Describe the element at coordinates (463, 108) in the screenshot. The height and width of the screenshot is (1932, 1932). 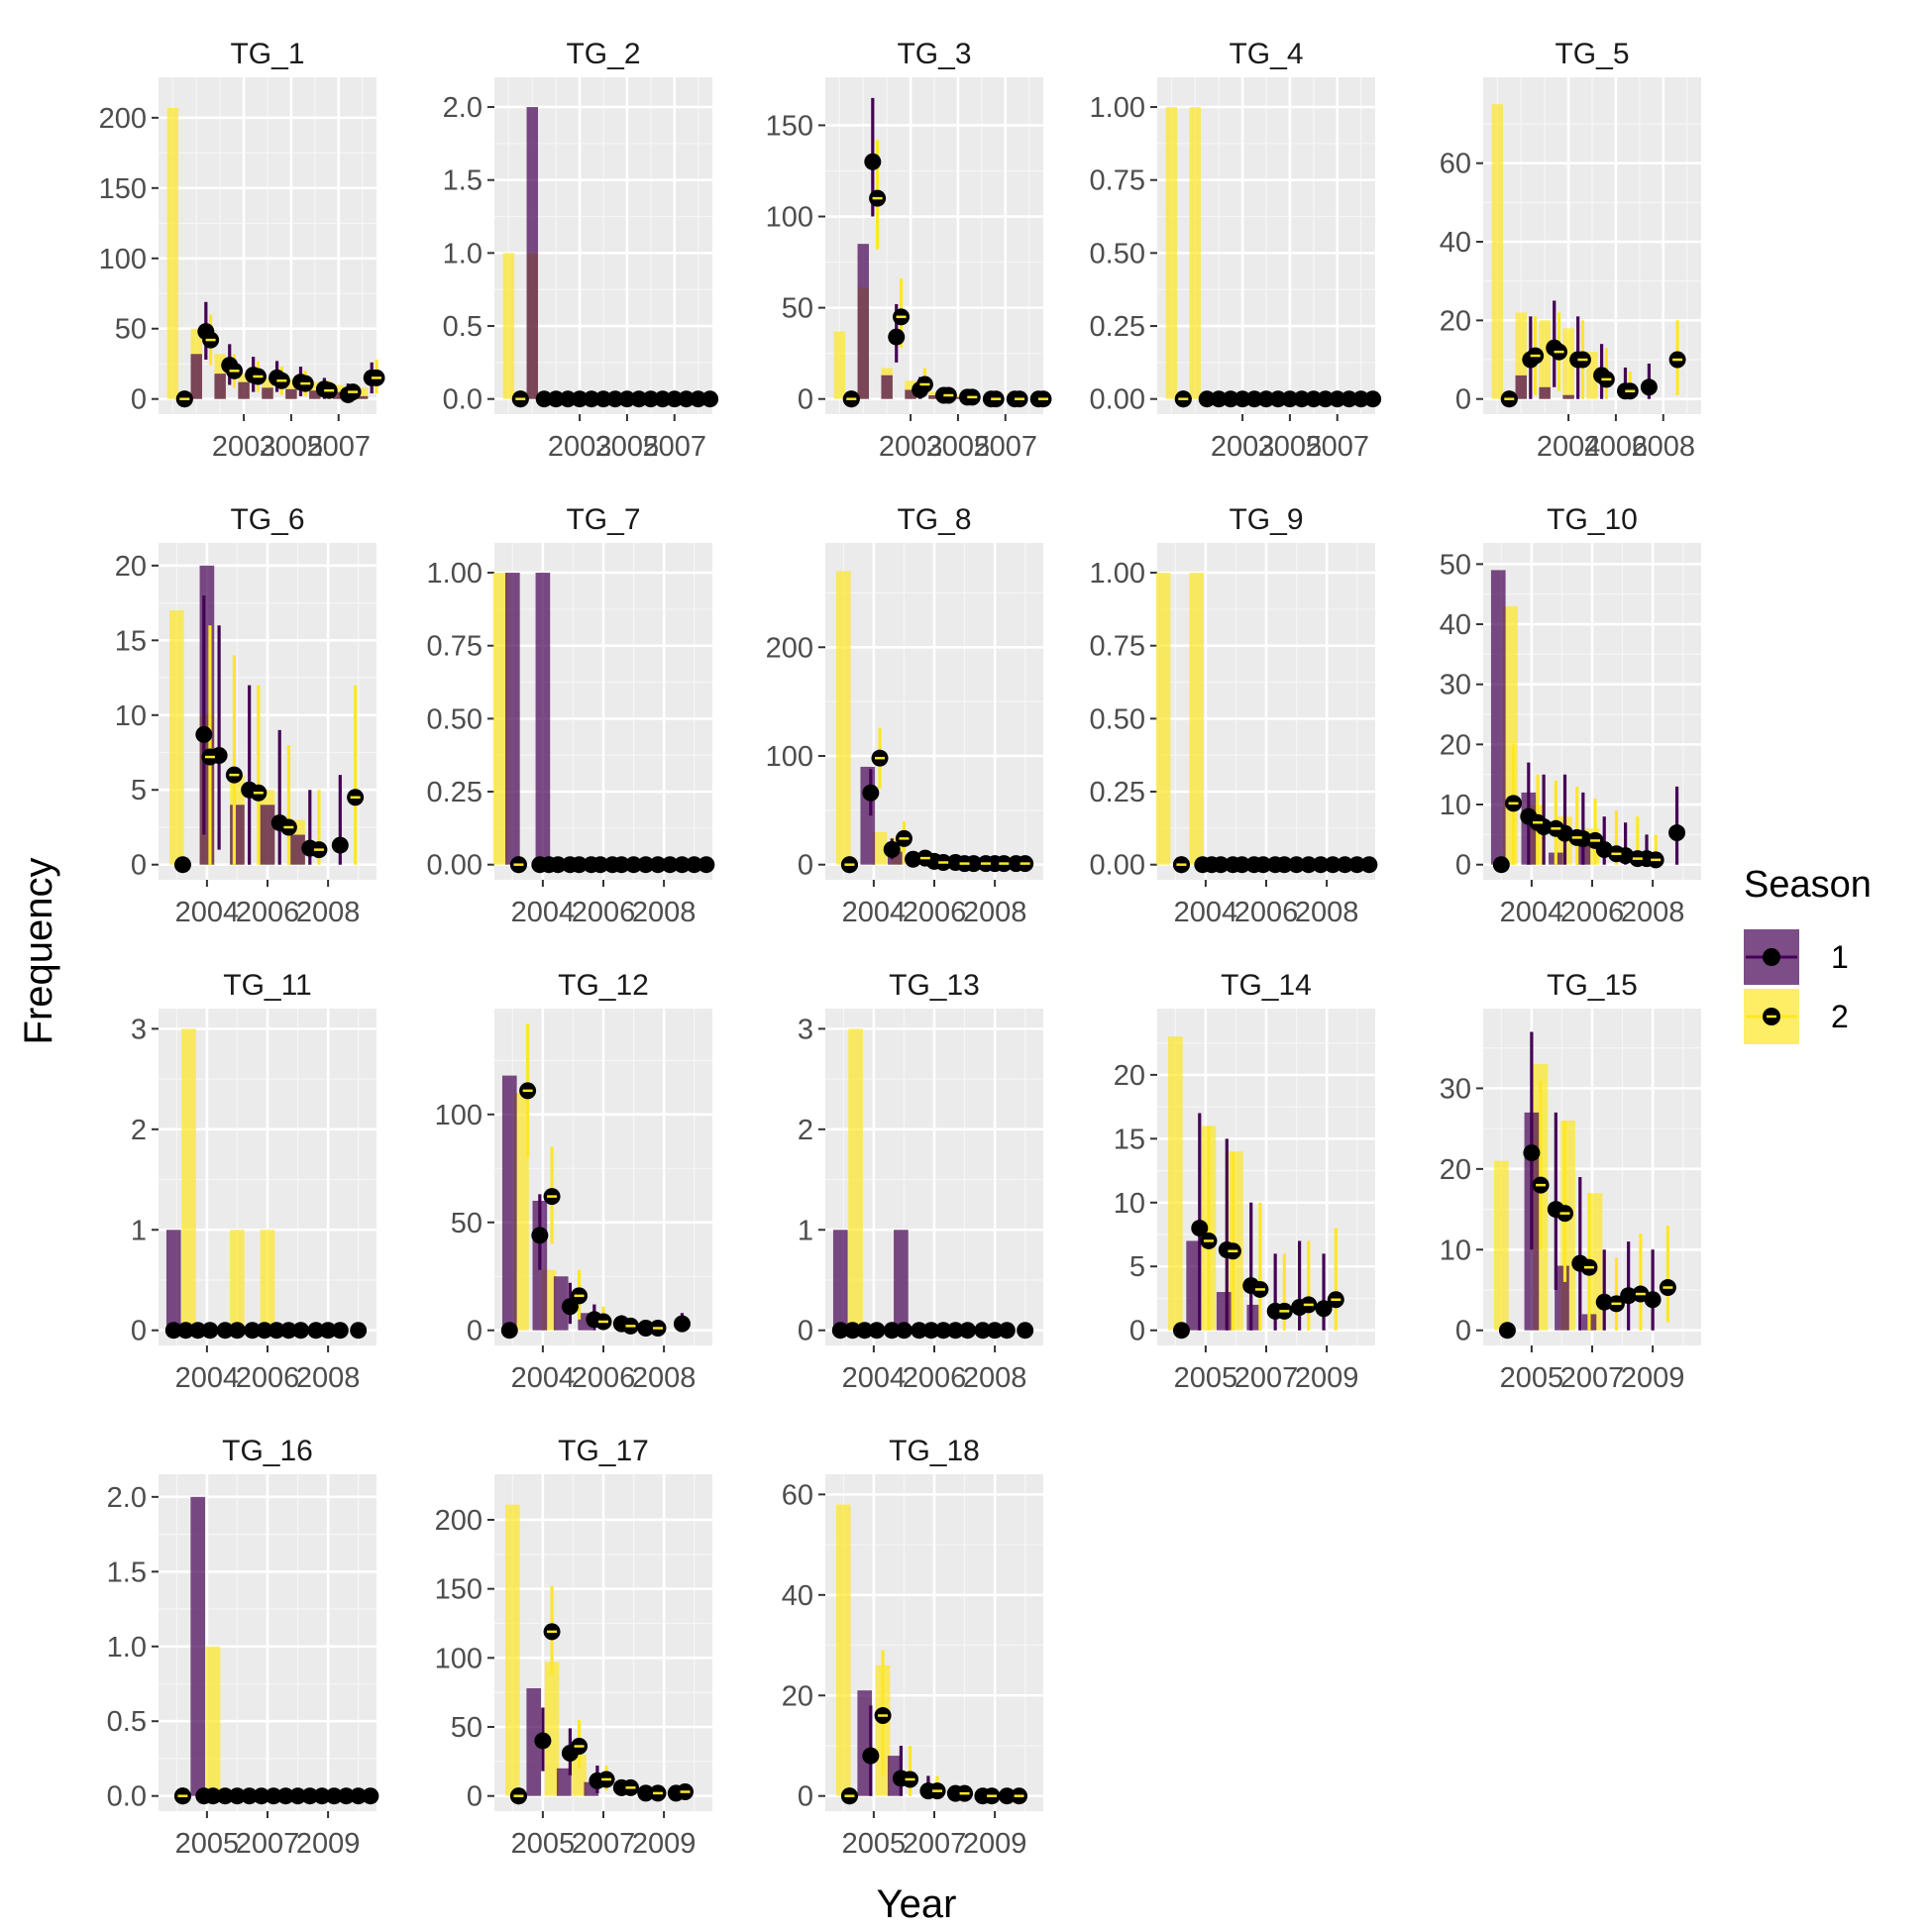
I see `y-tick-label: 2.0` at that location.